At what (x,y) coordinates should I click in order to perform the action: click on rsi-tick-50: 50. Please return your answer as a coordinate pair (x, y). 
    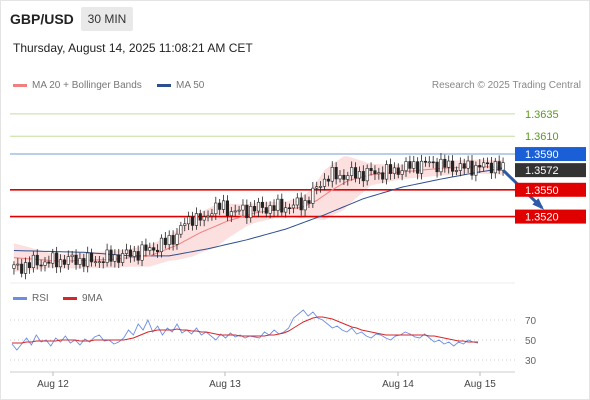
    Looking at the image, I should click on (531, 341).